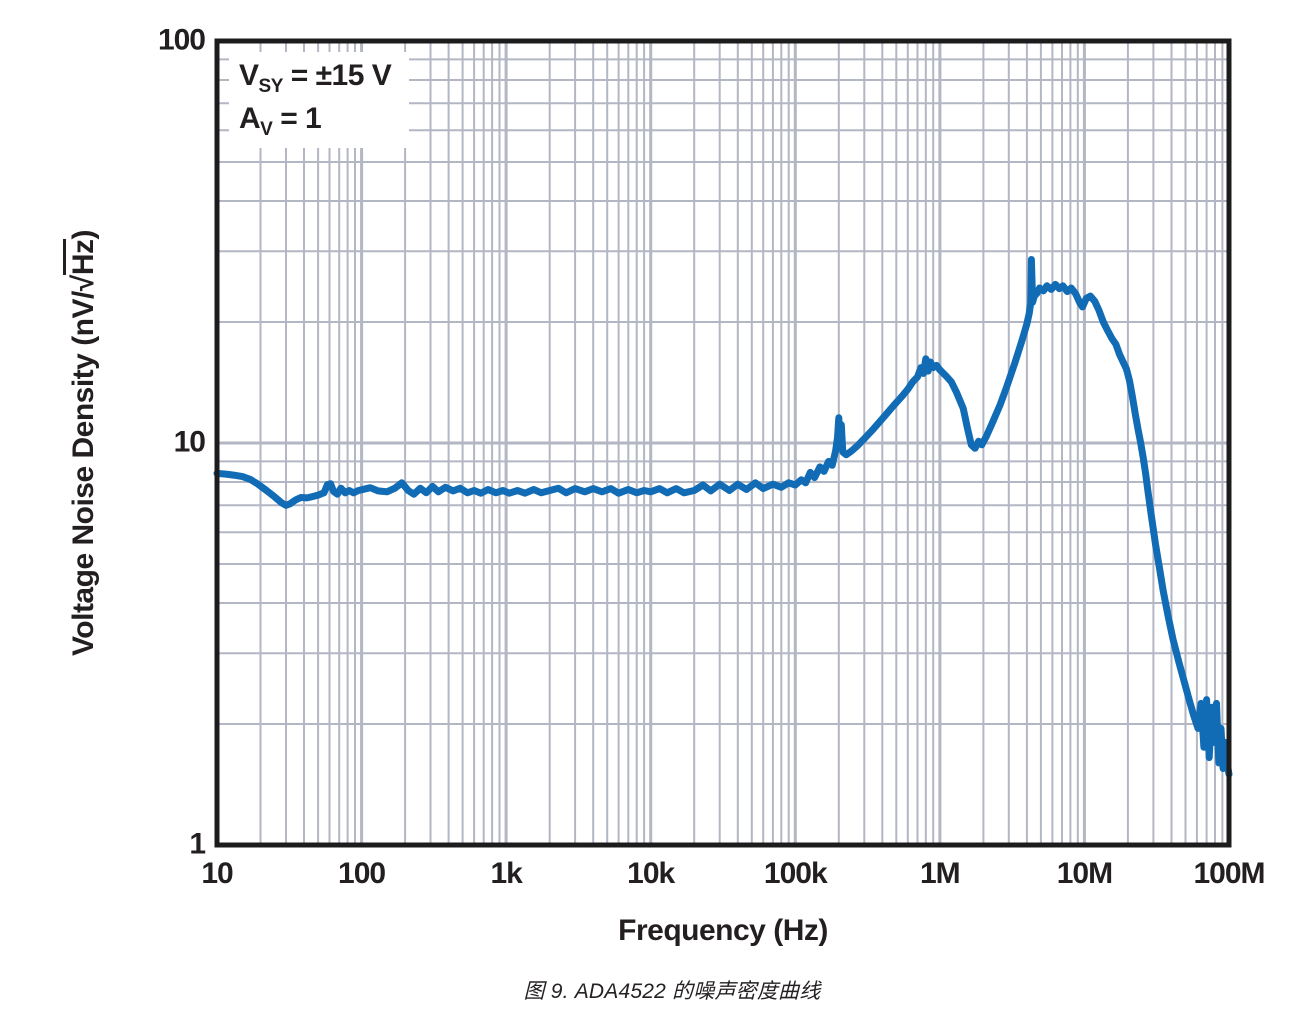  I want to click on x-tick-label: 1k, so click(506, 873).